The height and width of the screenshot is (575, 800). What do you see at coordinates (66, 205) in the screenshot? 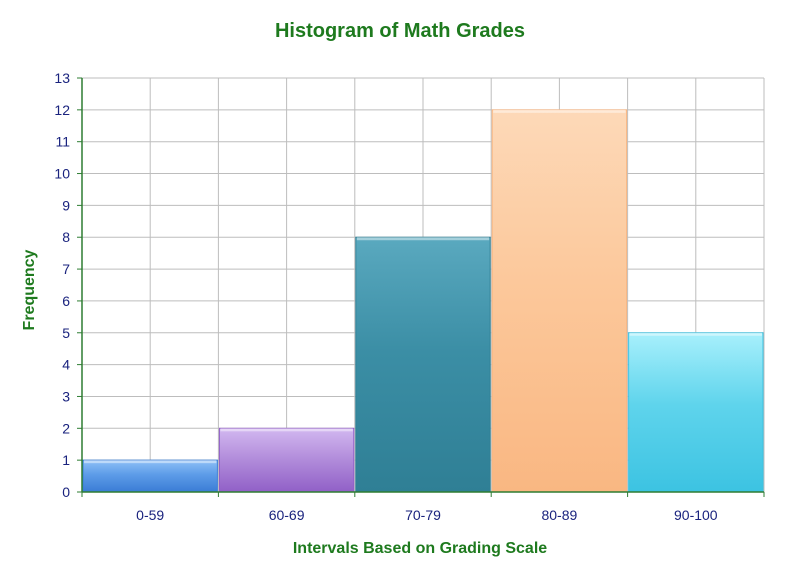
I see `y-tick-label: 9` at bounding box center [66, 205].